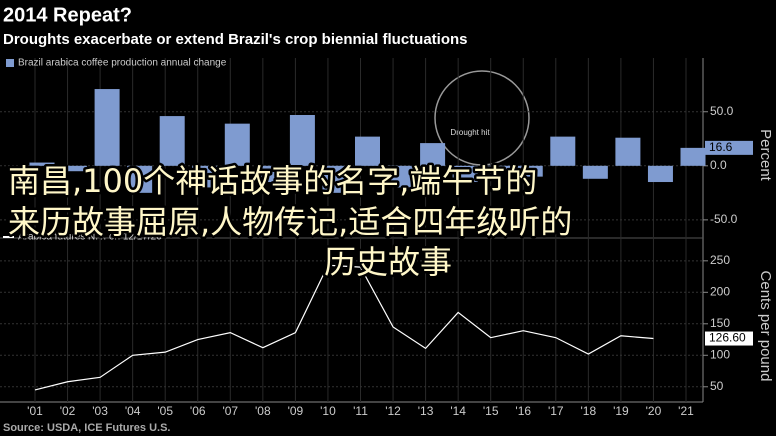  What do you see at coordinates (720, 323) in the screenshot?
I see `y-tick-label: 150` at bounding box center [720, 323].